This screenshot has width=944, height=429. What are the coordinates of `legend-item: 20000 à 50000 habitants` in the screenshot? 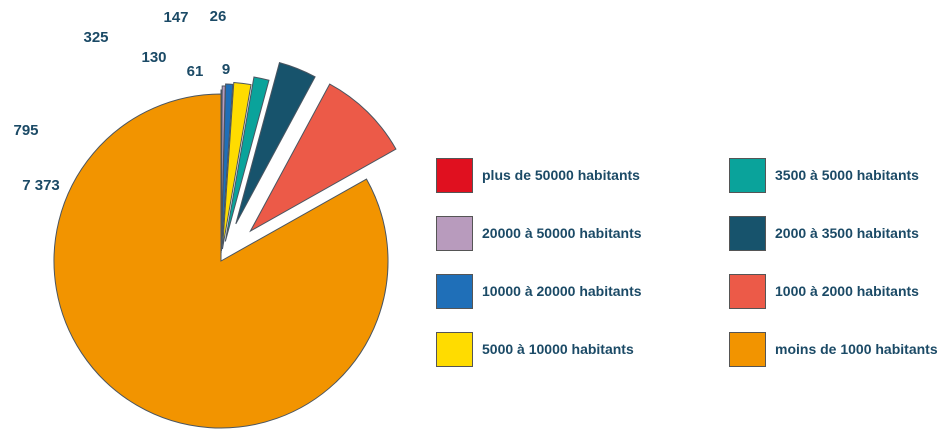 It's located at (539, 233).